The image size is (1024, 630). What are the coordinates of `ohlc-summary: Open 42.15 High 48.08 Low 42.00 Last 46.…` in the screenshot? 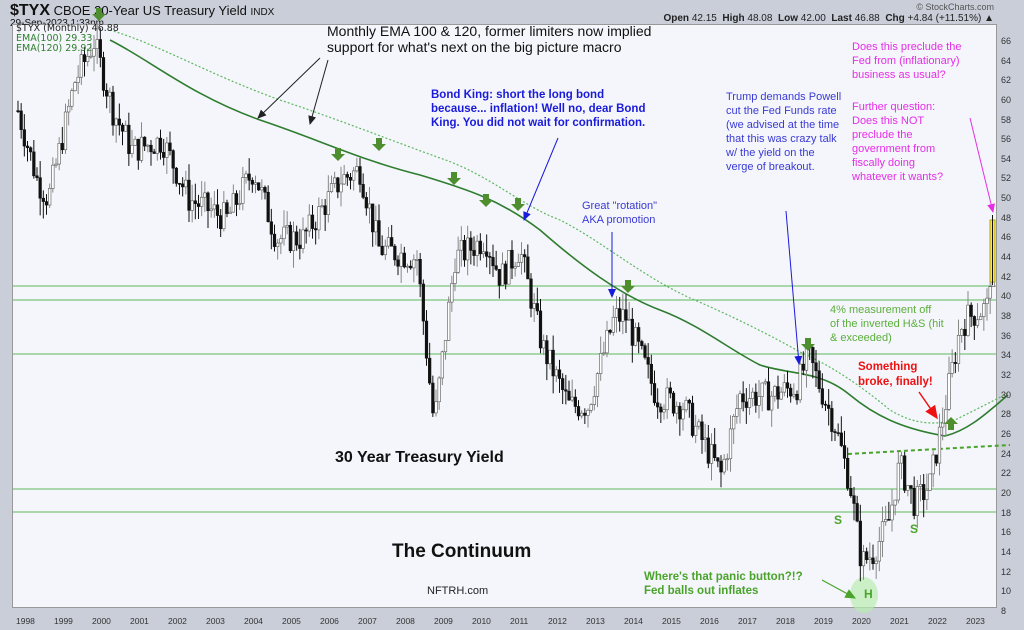 It's located at (828, 18).